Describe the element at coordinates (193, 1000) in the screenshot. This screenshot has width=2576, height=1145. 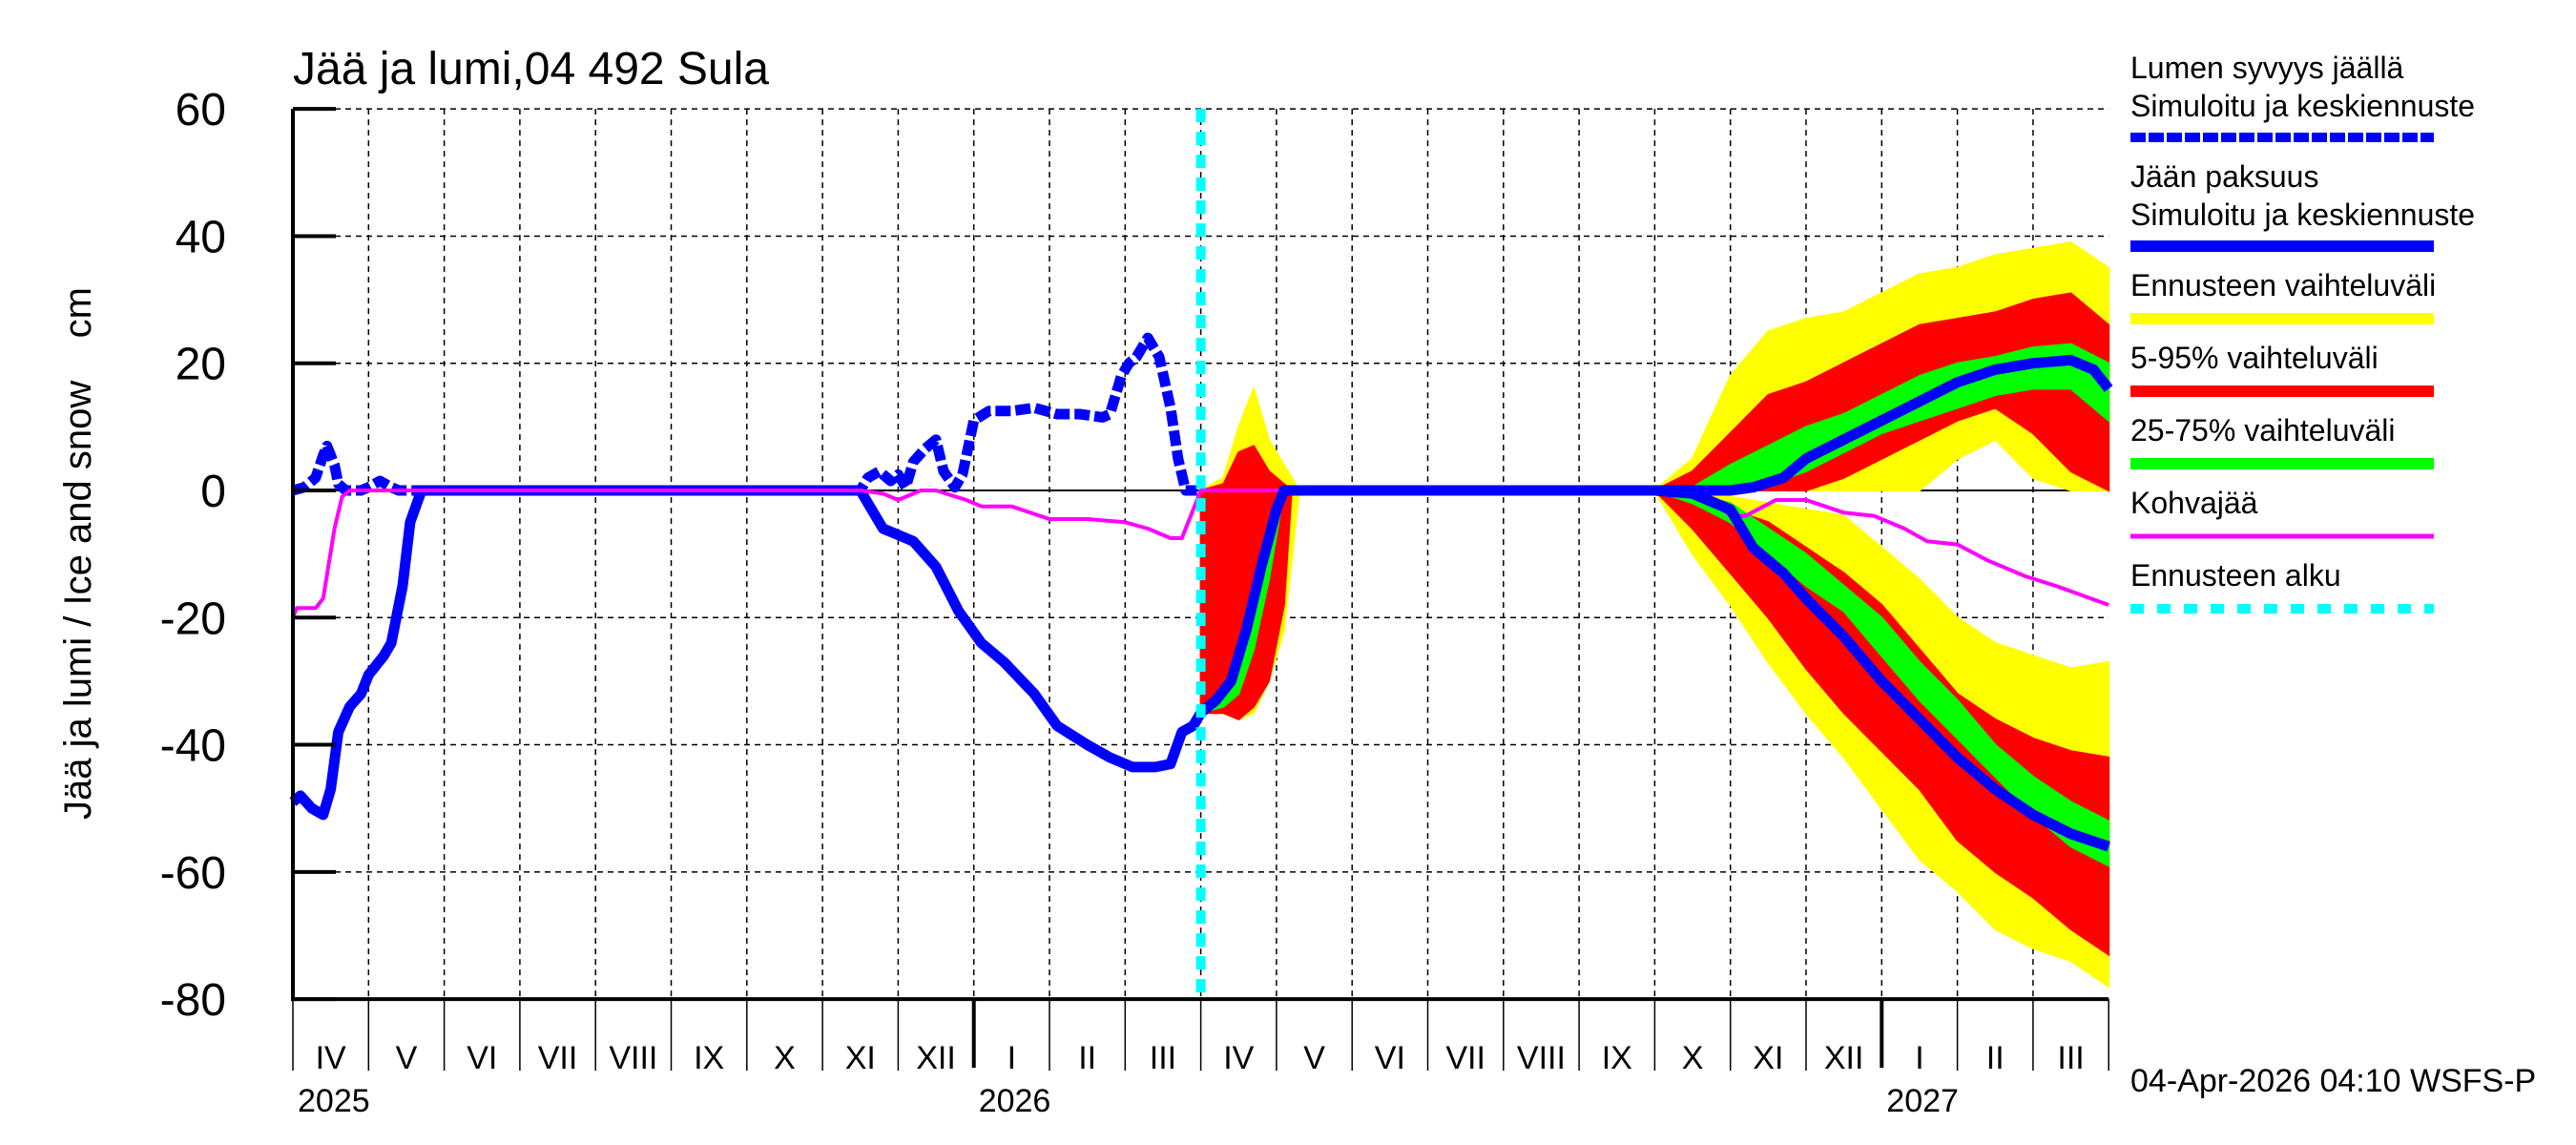
I see `y-tick-label: -80` at that location.